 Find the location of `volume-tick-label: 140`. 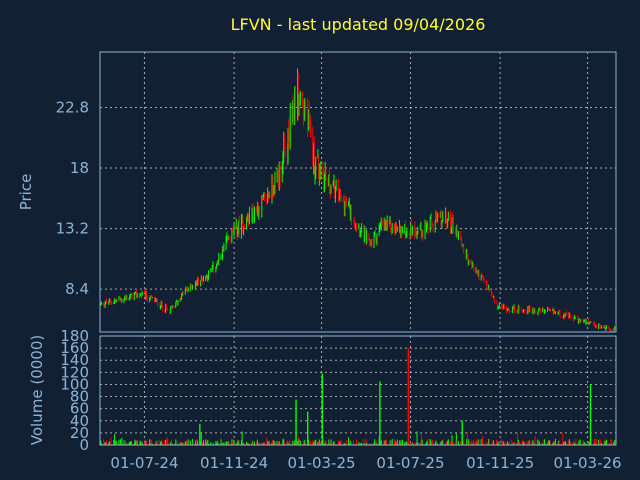

volume-tick-label: 140 is located at coordinates (74, 360).